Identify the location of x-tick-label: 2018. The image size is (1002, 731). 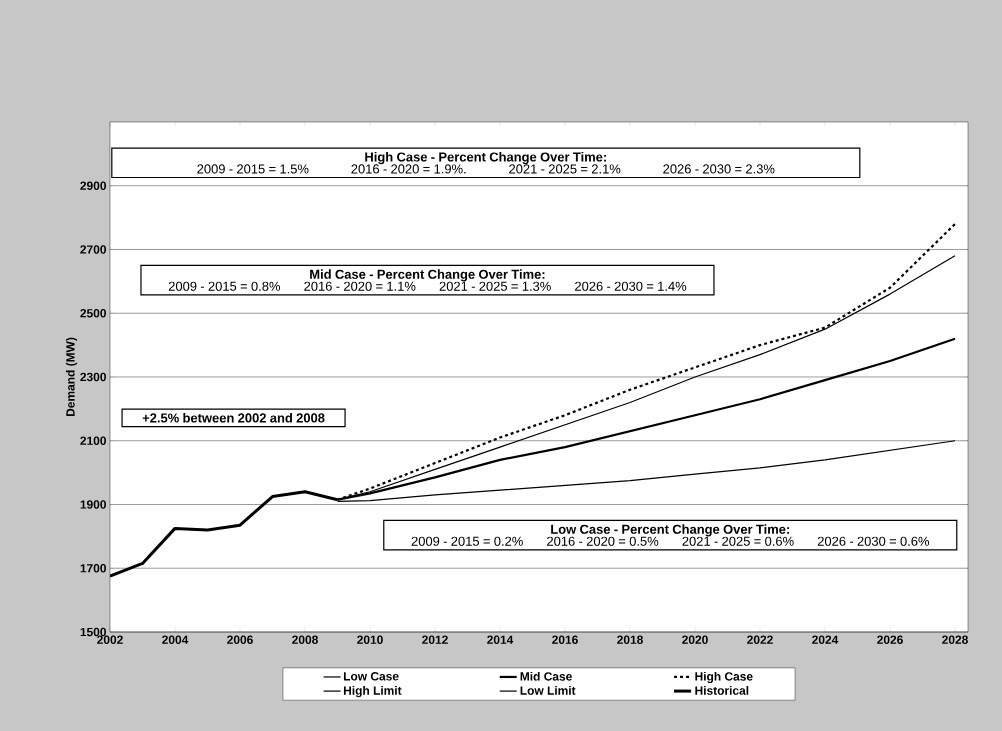
(630, 639).